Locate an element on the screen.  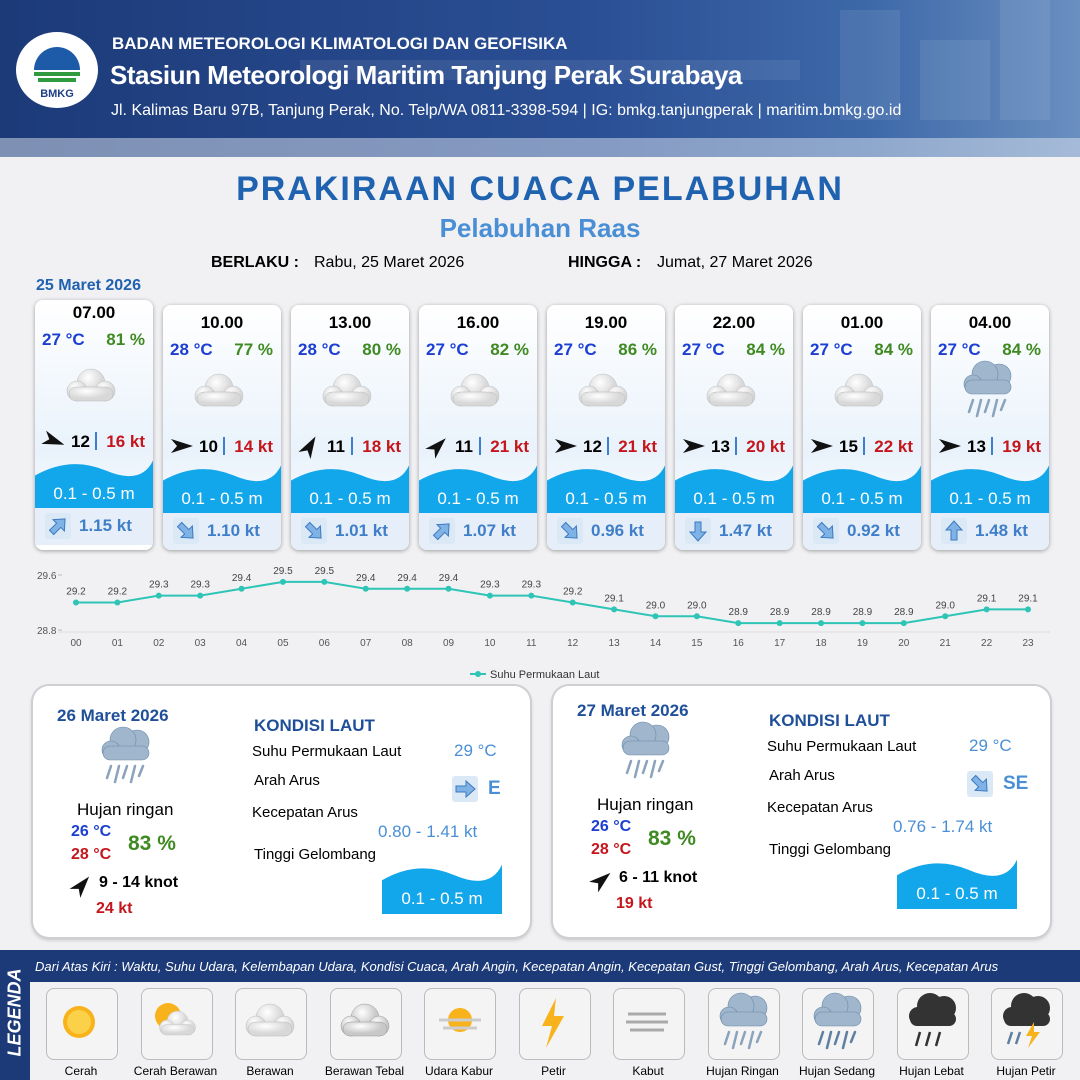
gust: 14 kt is located at coordinates (253, 446).